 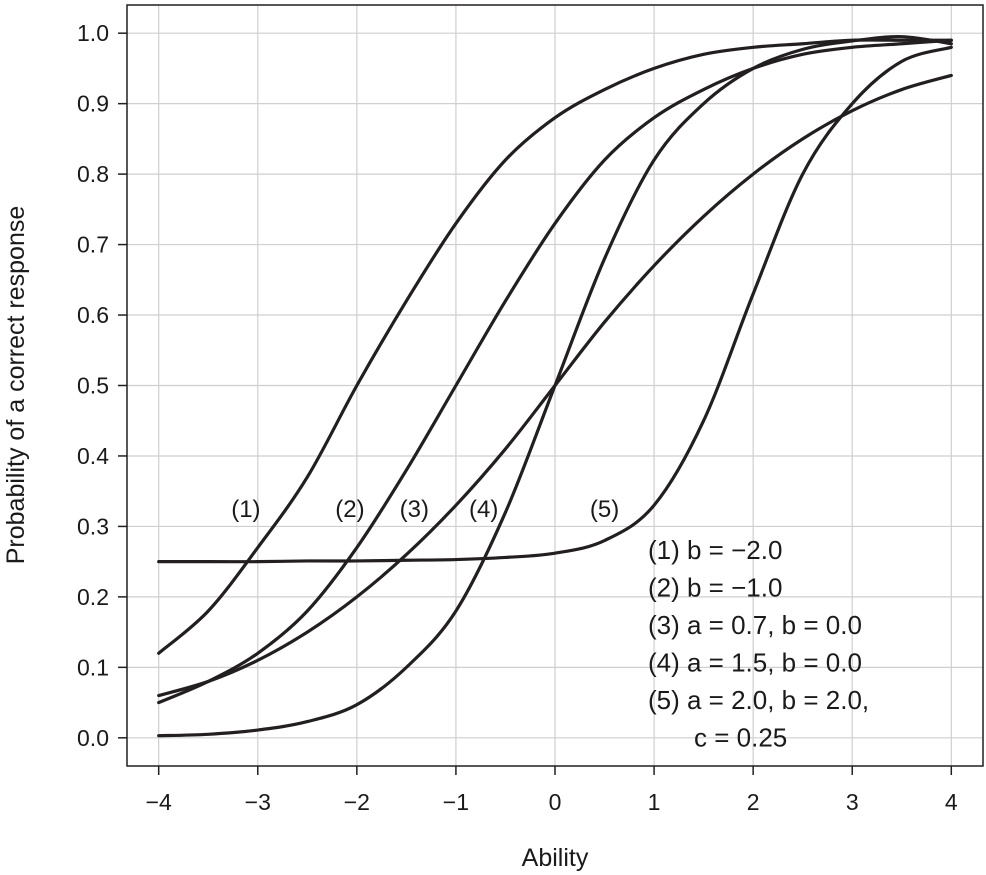 What do you see at coordinates (414, 509) in the screenshot?
I see `curve-label-3: (3)` at bounding box center [414, 509].